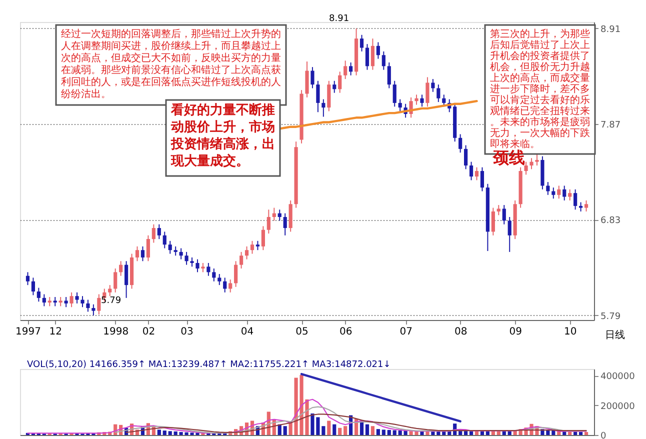  Describe the element at coordinates (116, 332) in the screenshot. I see `x-tick-label: 1998` at that location.